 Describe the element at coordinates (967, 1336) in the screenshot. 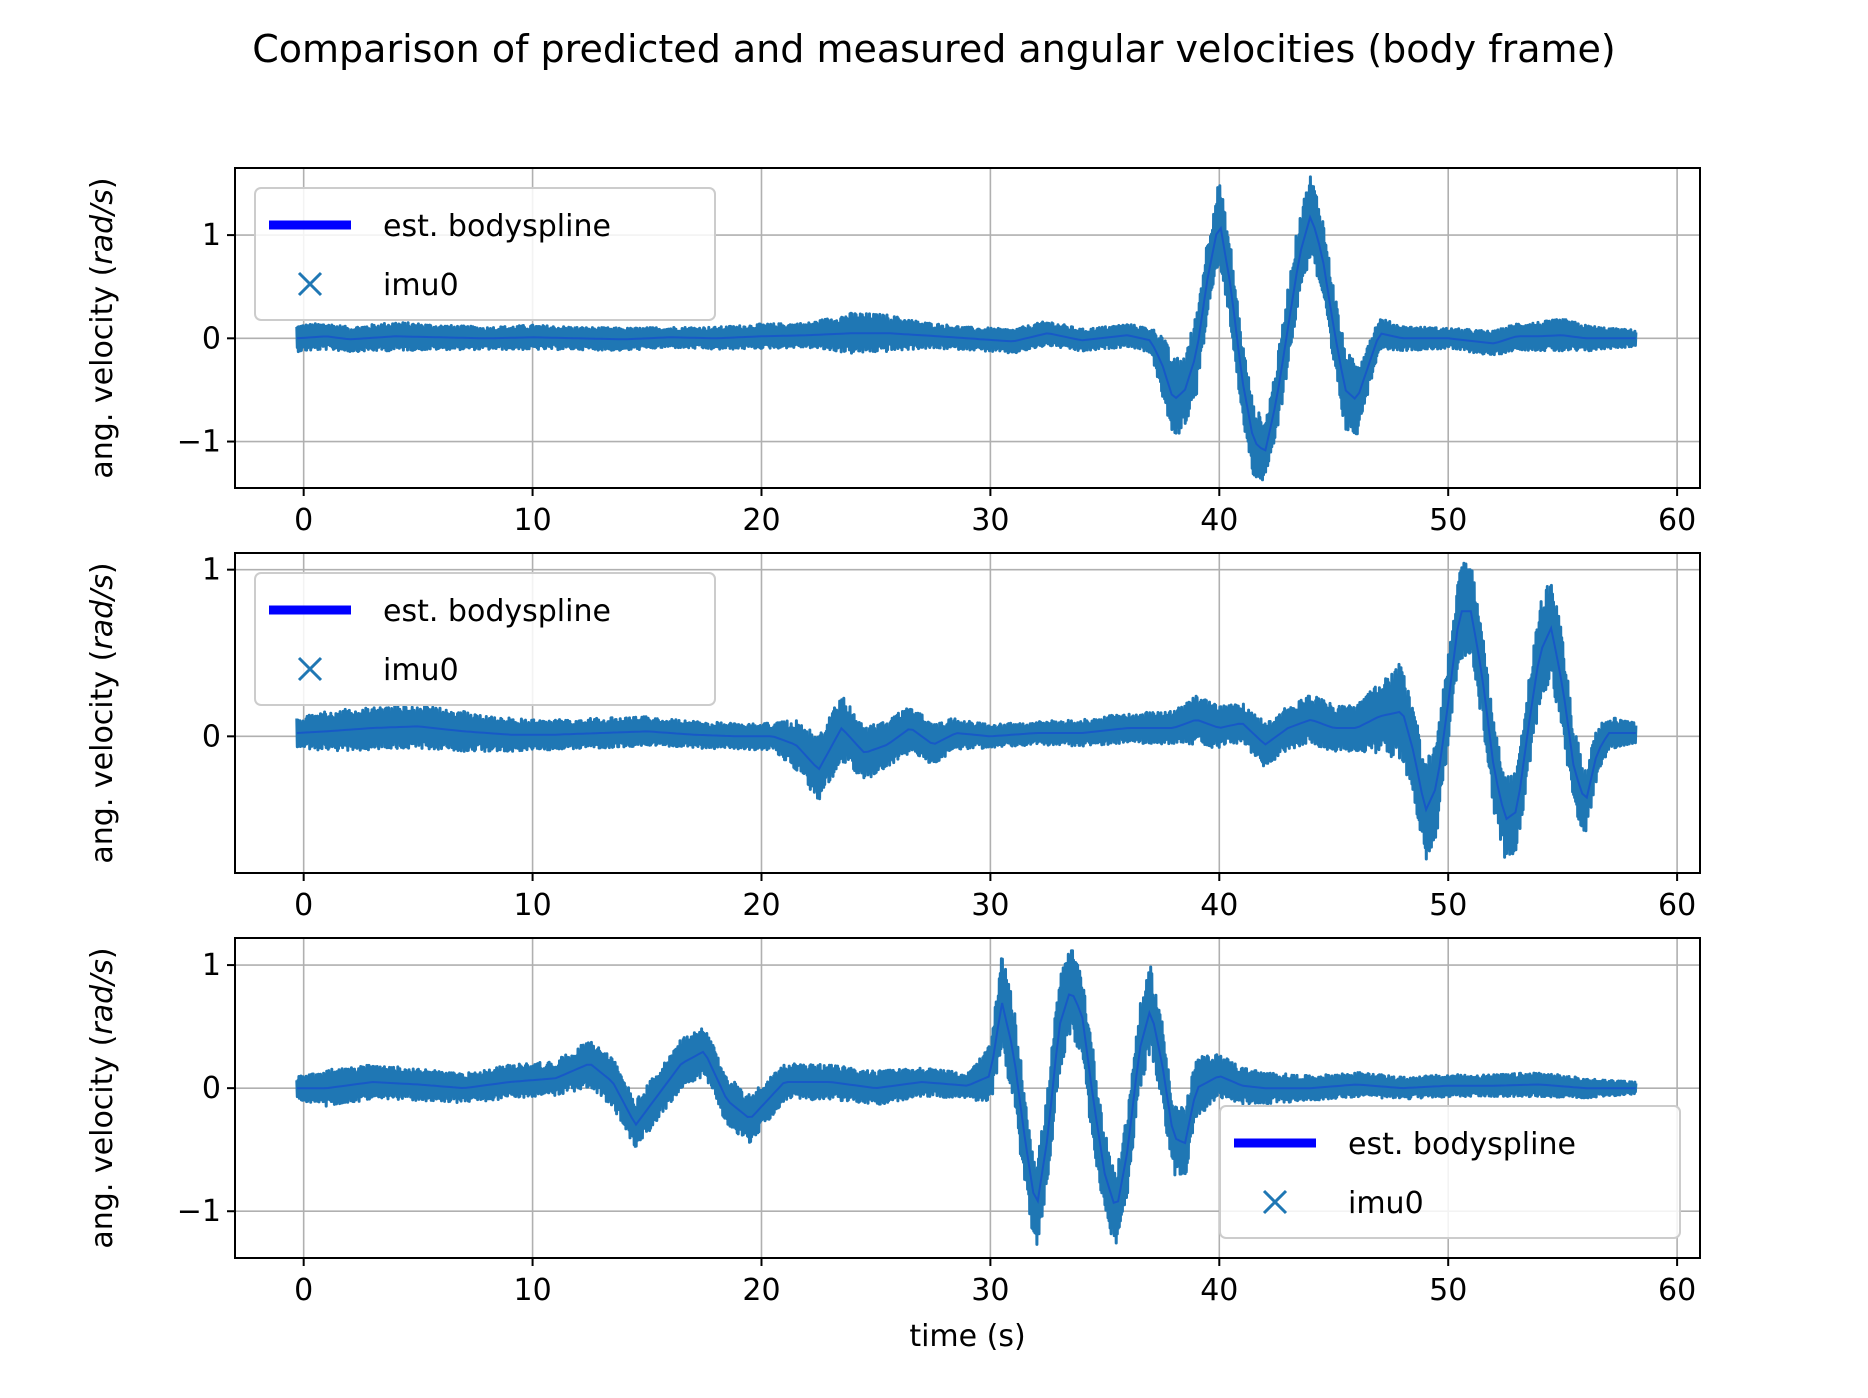

I see `x-axis-label: time (s)` at that location.